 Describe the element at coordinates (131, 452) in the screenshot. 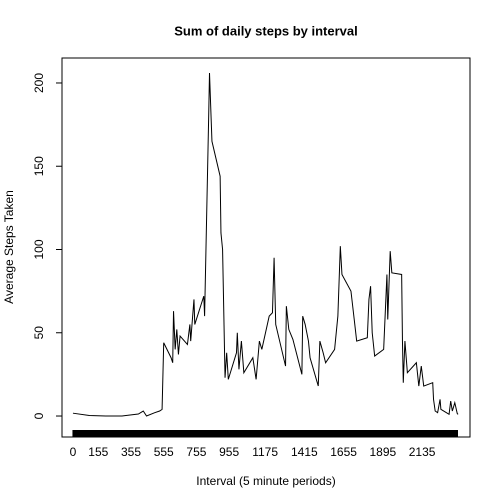

I see `x-tick-label: 355` at that location.